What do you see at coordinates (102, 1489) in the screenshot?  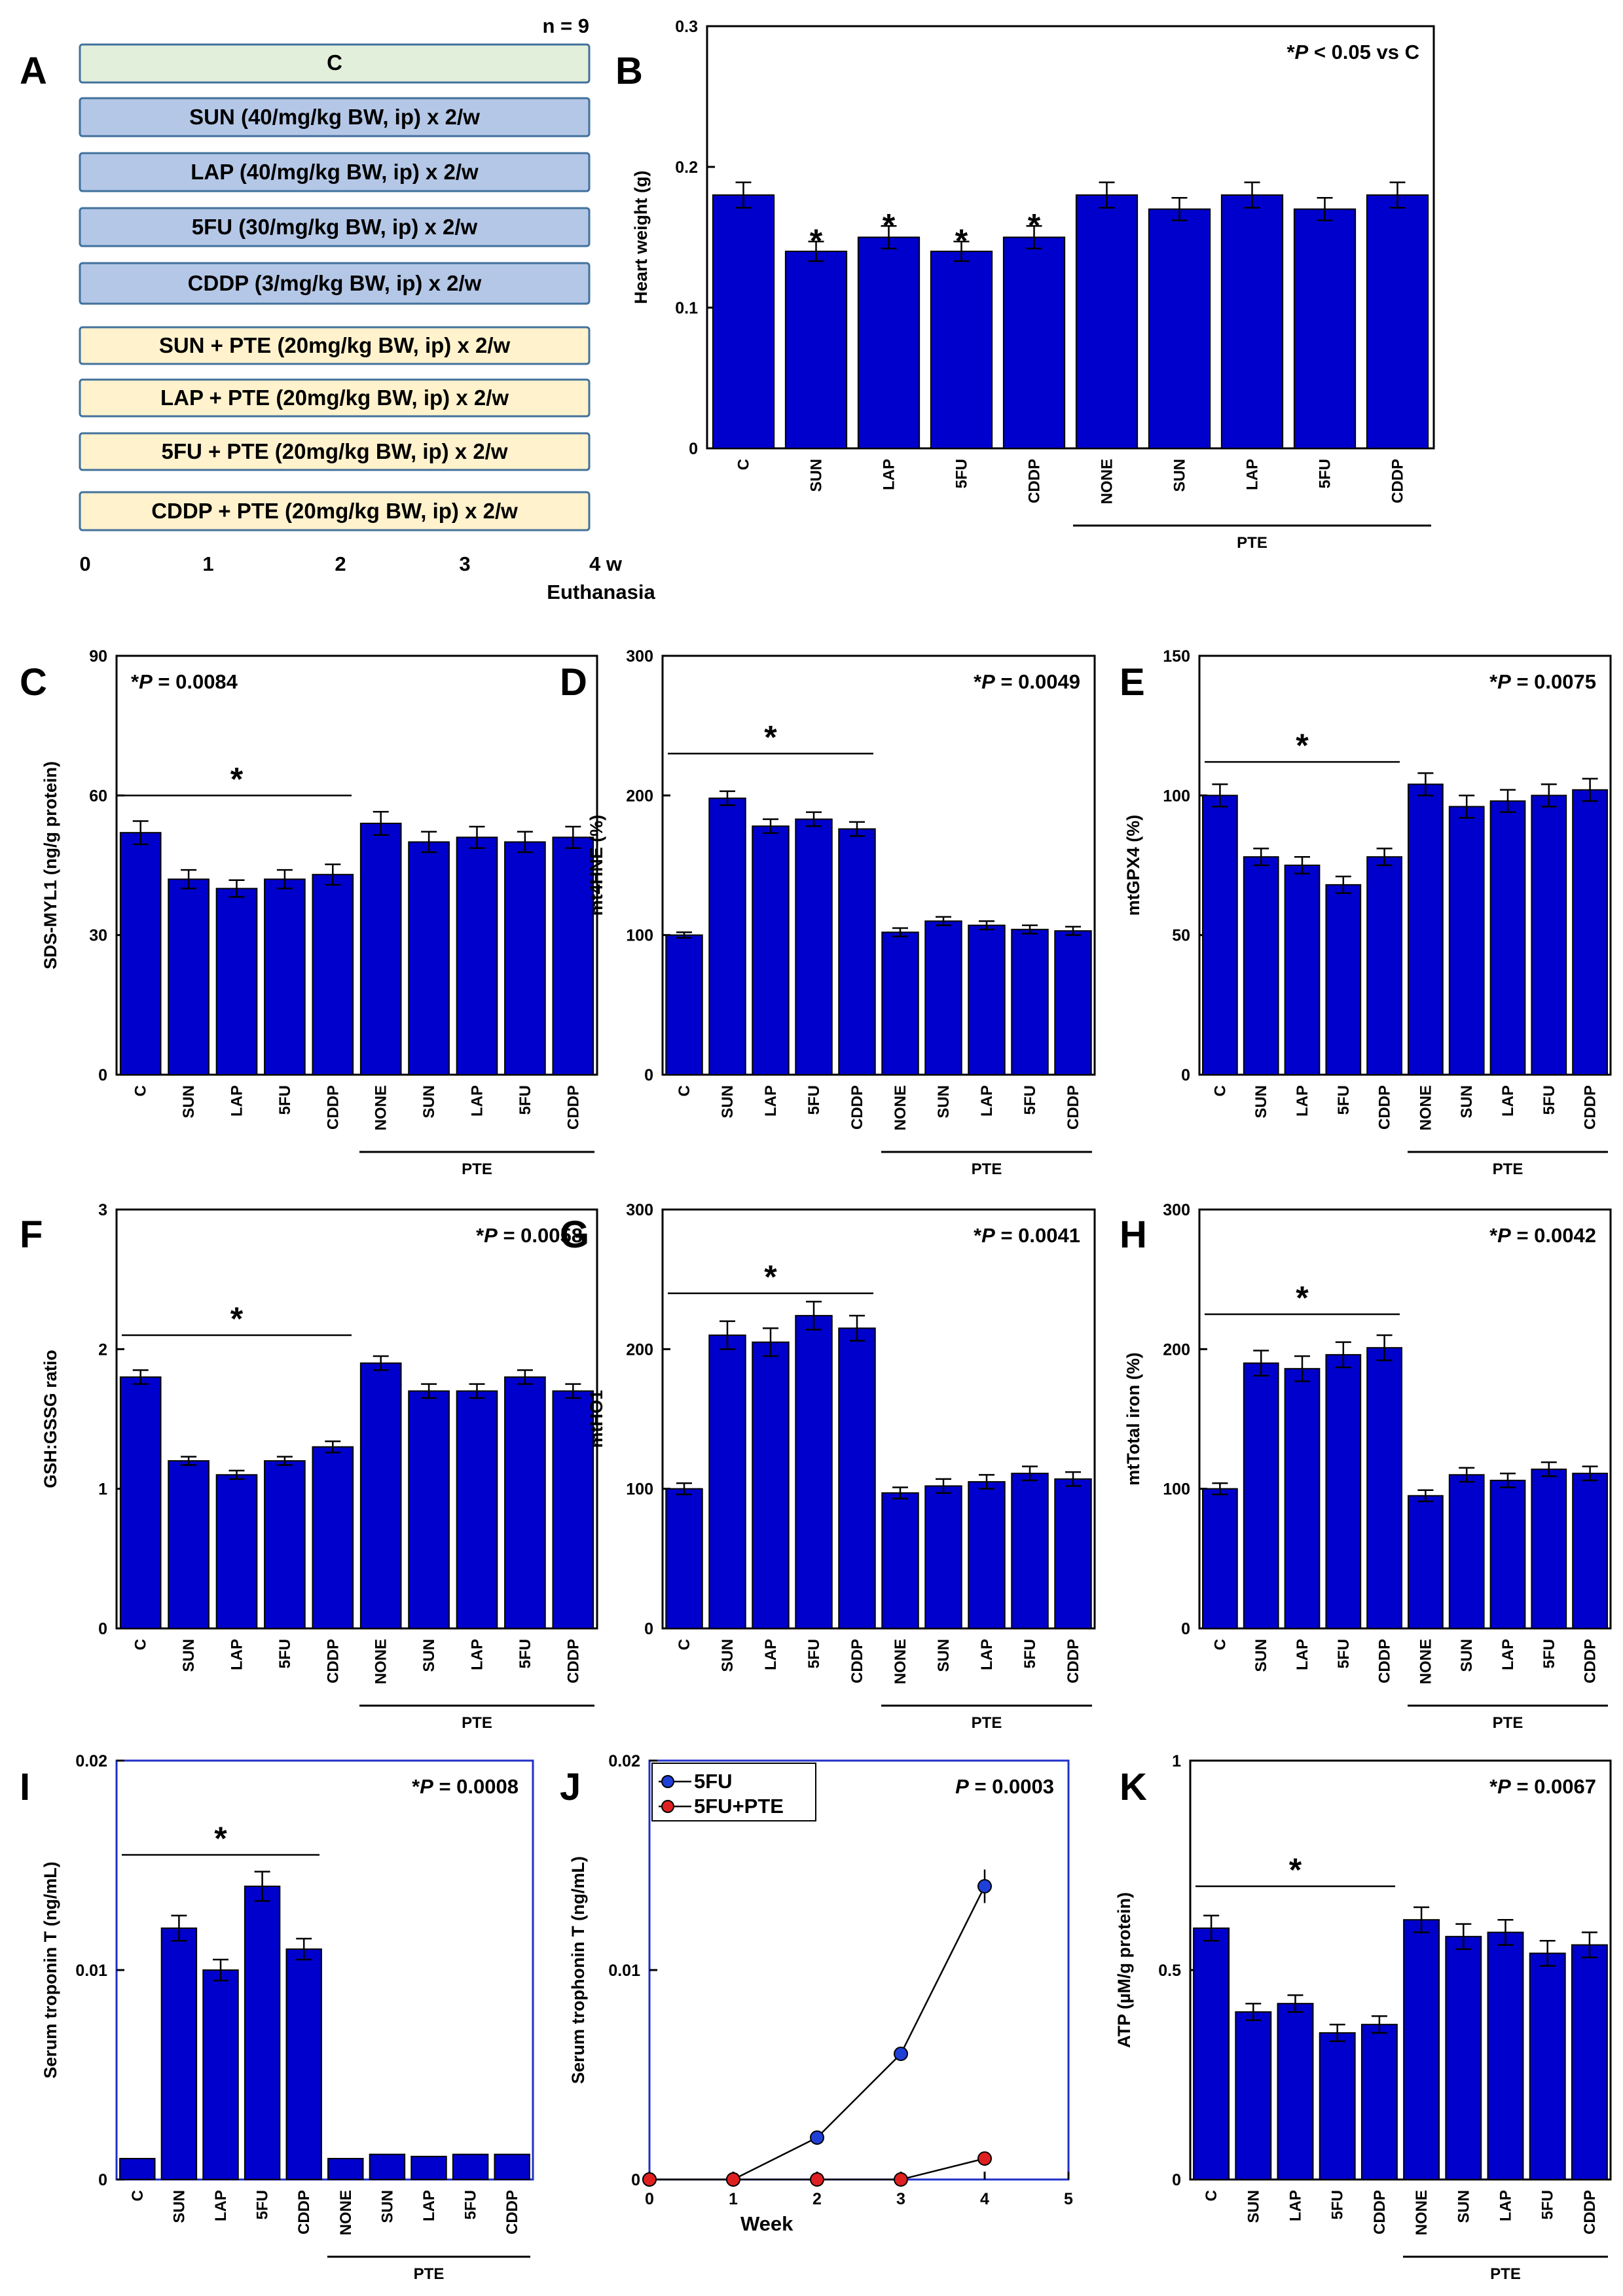 I see `y-tick-label: 1` at bounding box center [102, 1489].